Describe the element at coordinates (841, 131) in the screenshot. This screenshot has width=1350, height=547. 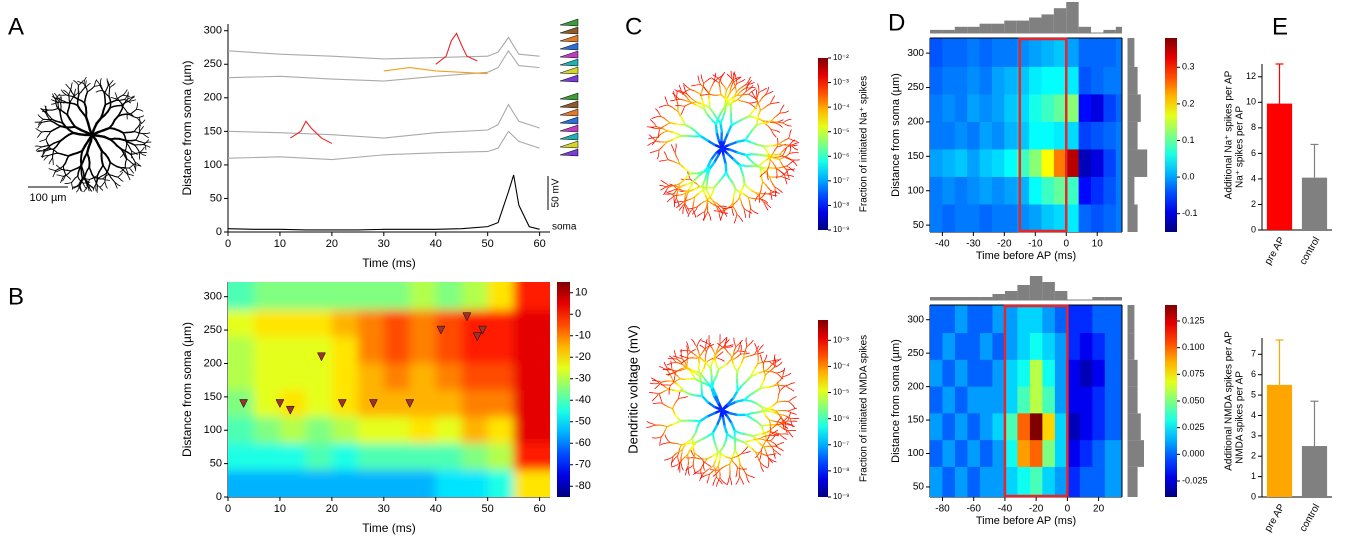
I see `colorbar-tick-label: 10⁻⁵` at that location.